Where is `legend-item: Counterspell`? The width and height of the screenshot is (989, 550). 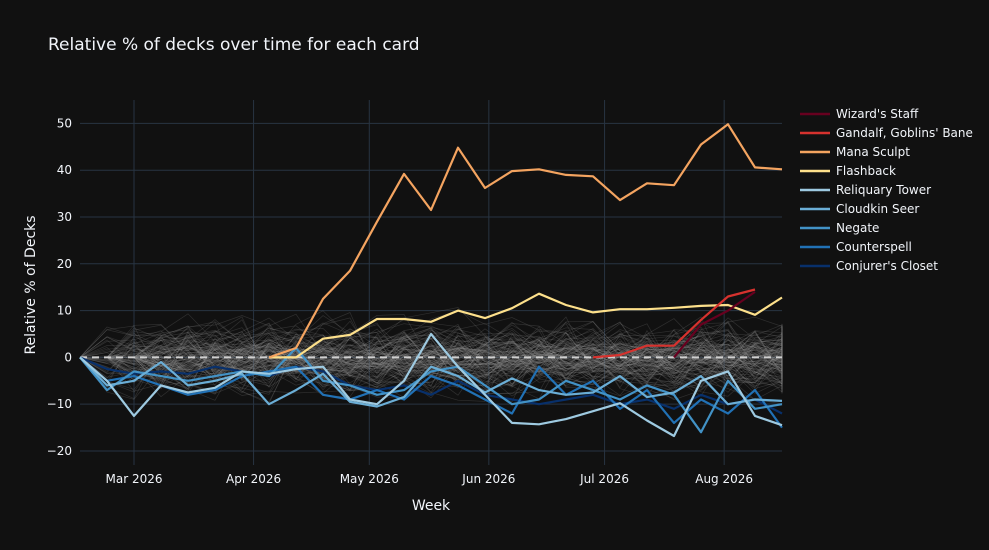 legend-item: Counterspell is located at coordinates (856, 247).